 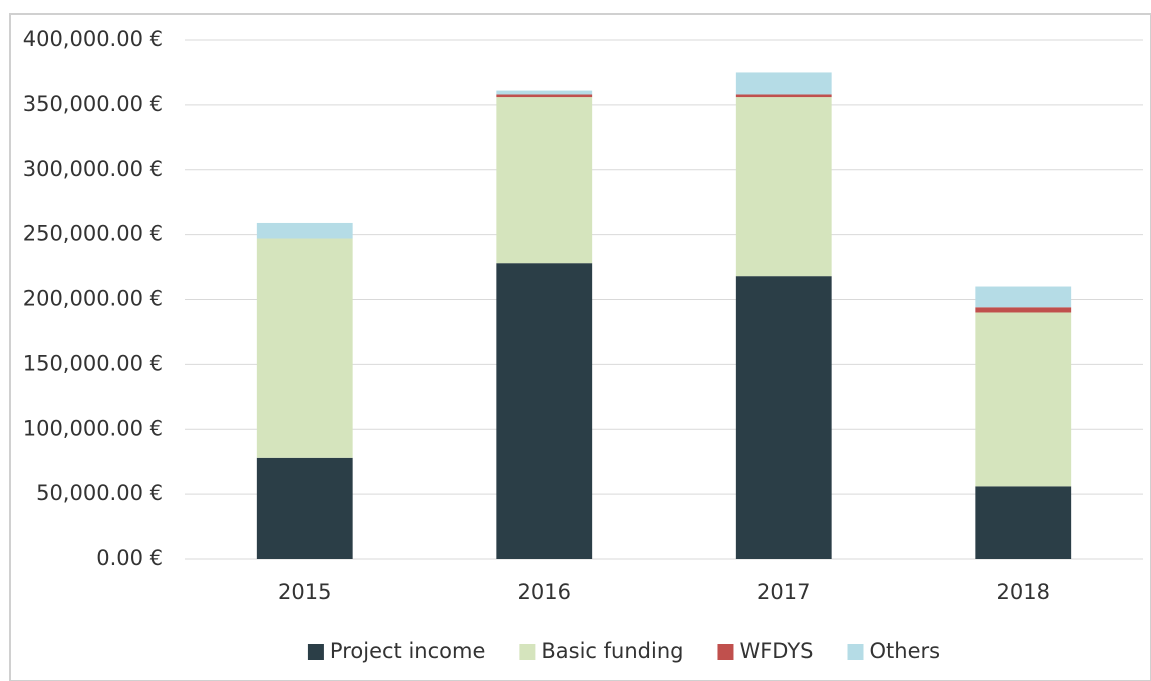 What do you see at coordinates (407, 651) in the screenshot?
I see `legend-label: Project income` at bounding box center [407, 651].